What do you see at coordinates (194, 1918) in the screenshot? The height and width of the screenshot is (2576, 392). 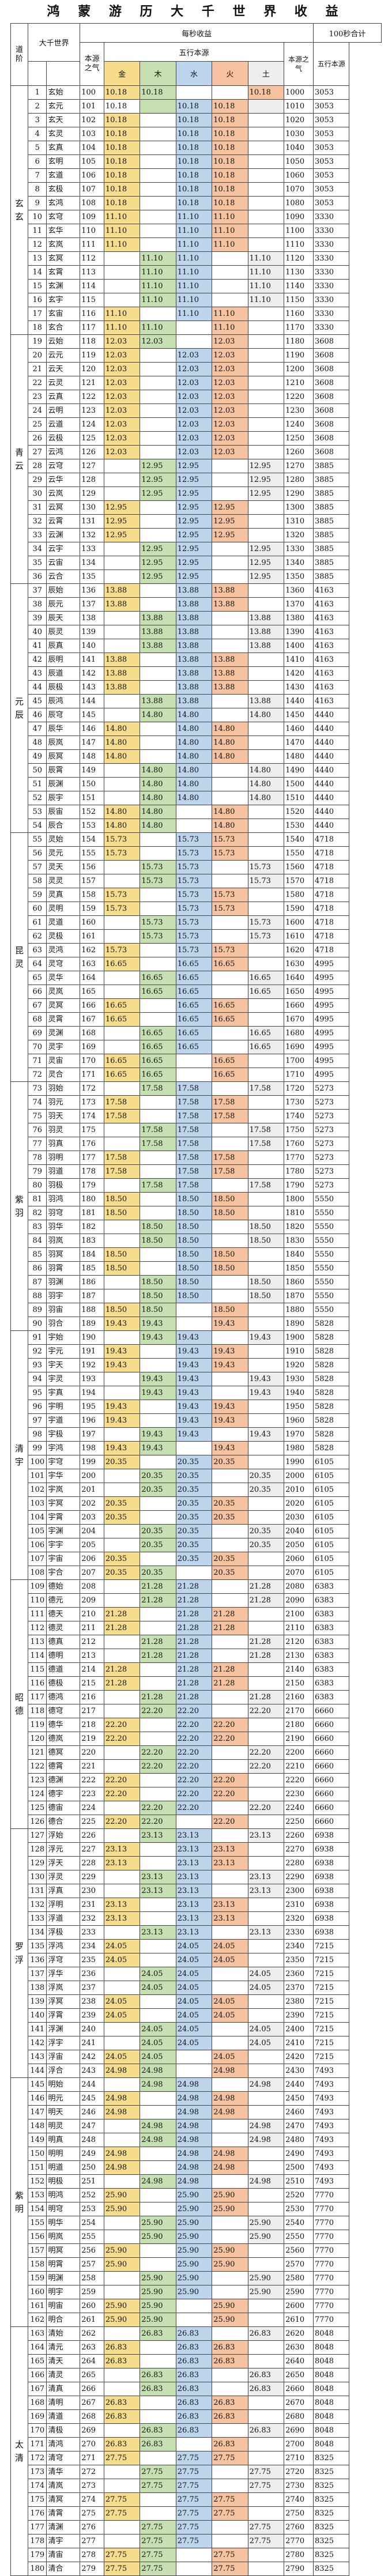 I see `water-value: 23.13` at bounding box center [194, 1918].